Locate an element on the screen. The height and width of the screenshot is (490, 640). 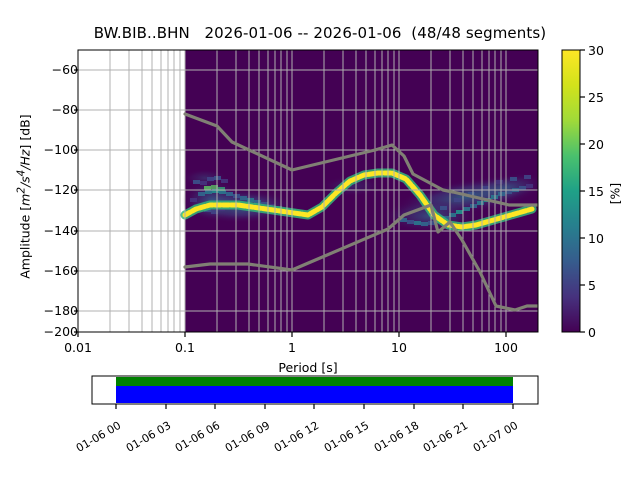
colorbar-label: [%] is located at coordinates (615, 193).